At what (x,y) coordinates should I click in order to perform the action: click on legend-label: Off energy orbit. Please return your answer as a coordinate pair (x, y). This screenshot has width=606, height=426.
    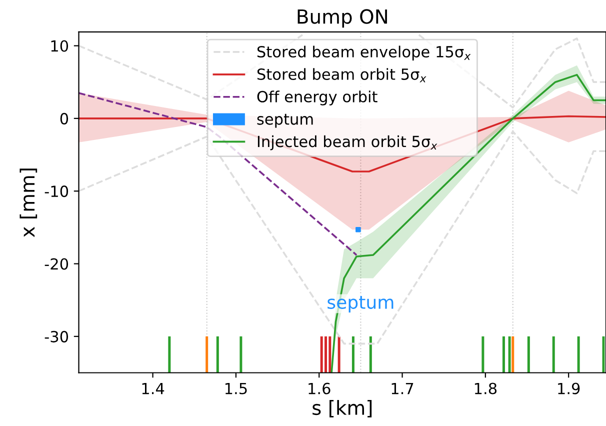
    Looking at the image, I should click on (317, 98).